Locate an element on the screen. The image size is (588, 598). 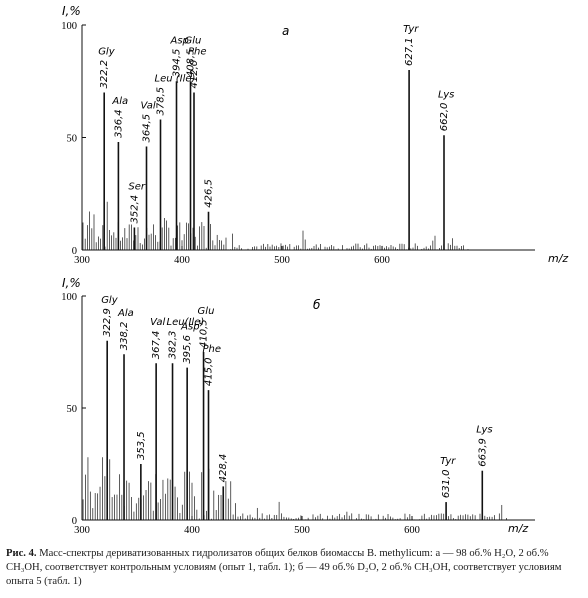
baseline-noise-a is located at coordinates (275, 225).